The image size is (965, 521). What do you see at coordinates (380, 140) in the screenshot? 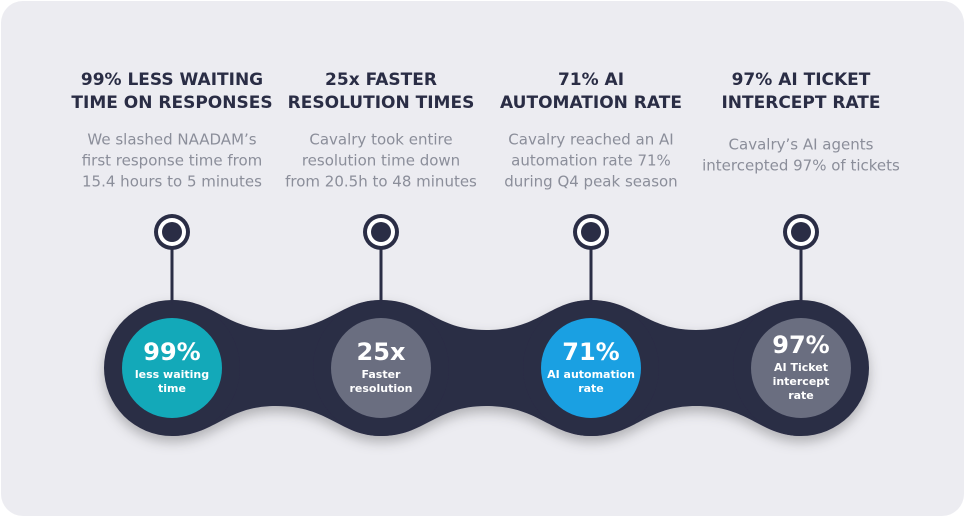
I see `item-description: Cavalry took entire` at bounding box center [380, 140].